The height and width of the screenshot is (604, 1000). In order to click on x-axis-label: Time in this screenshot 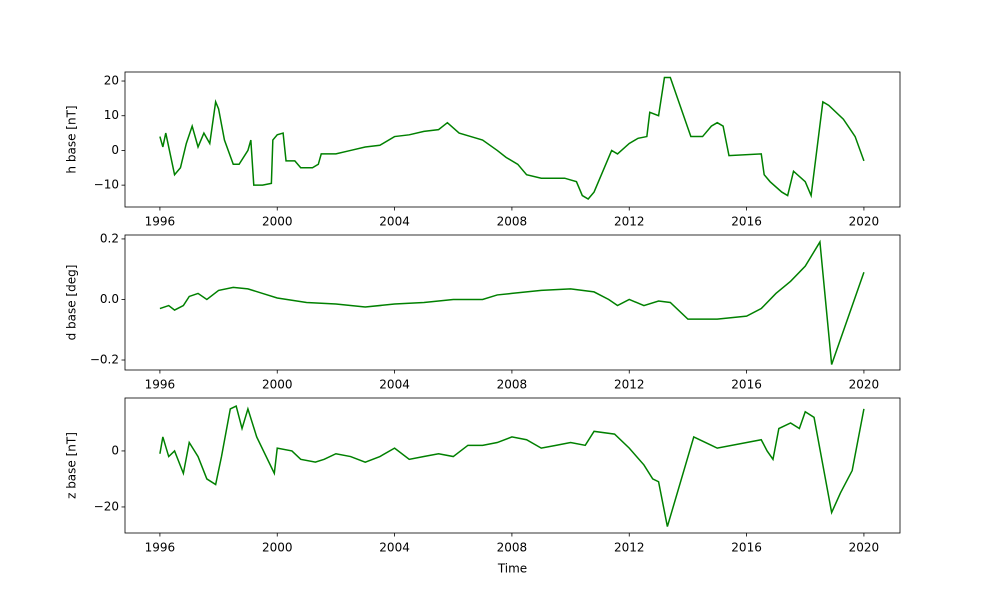, I will do `click(512, 569)`.